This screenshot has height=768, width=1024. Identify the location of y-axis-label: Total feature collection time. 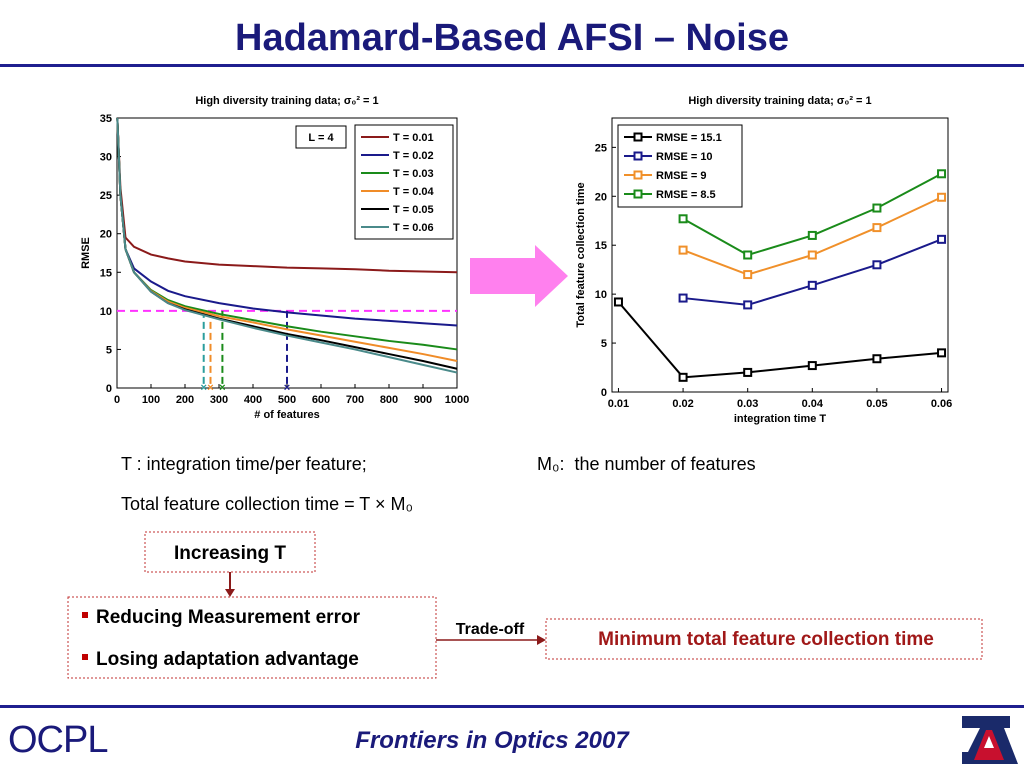
(581, 254).